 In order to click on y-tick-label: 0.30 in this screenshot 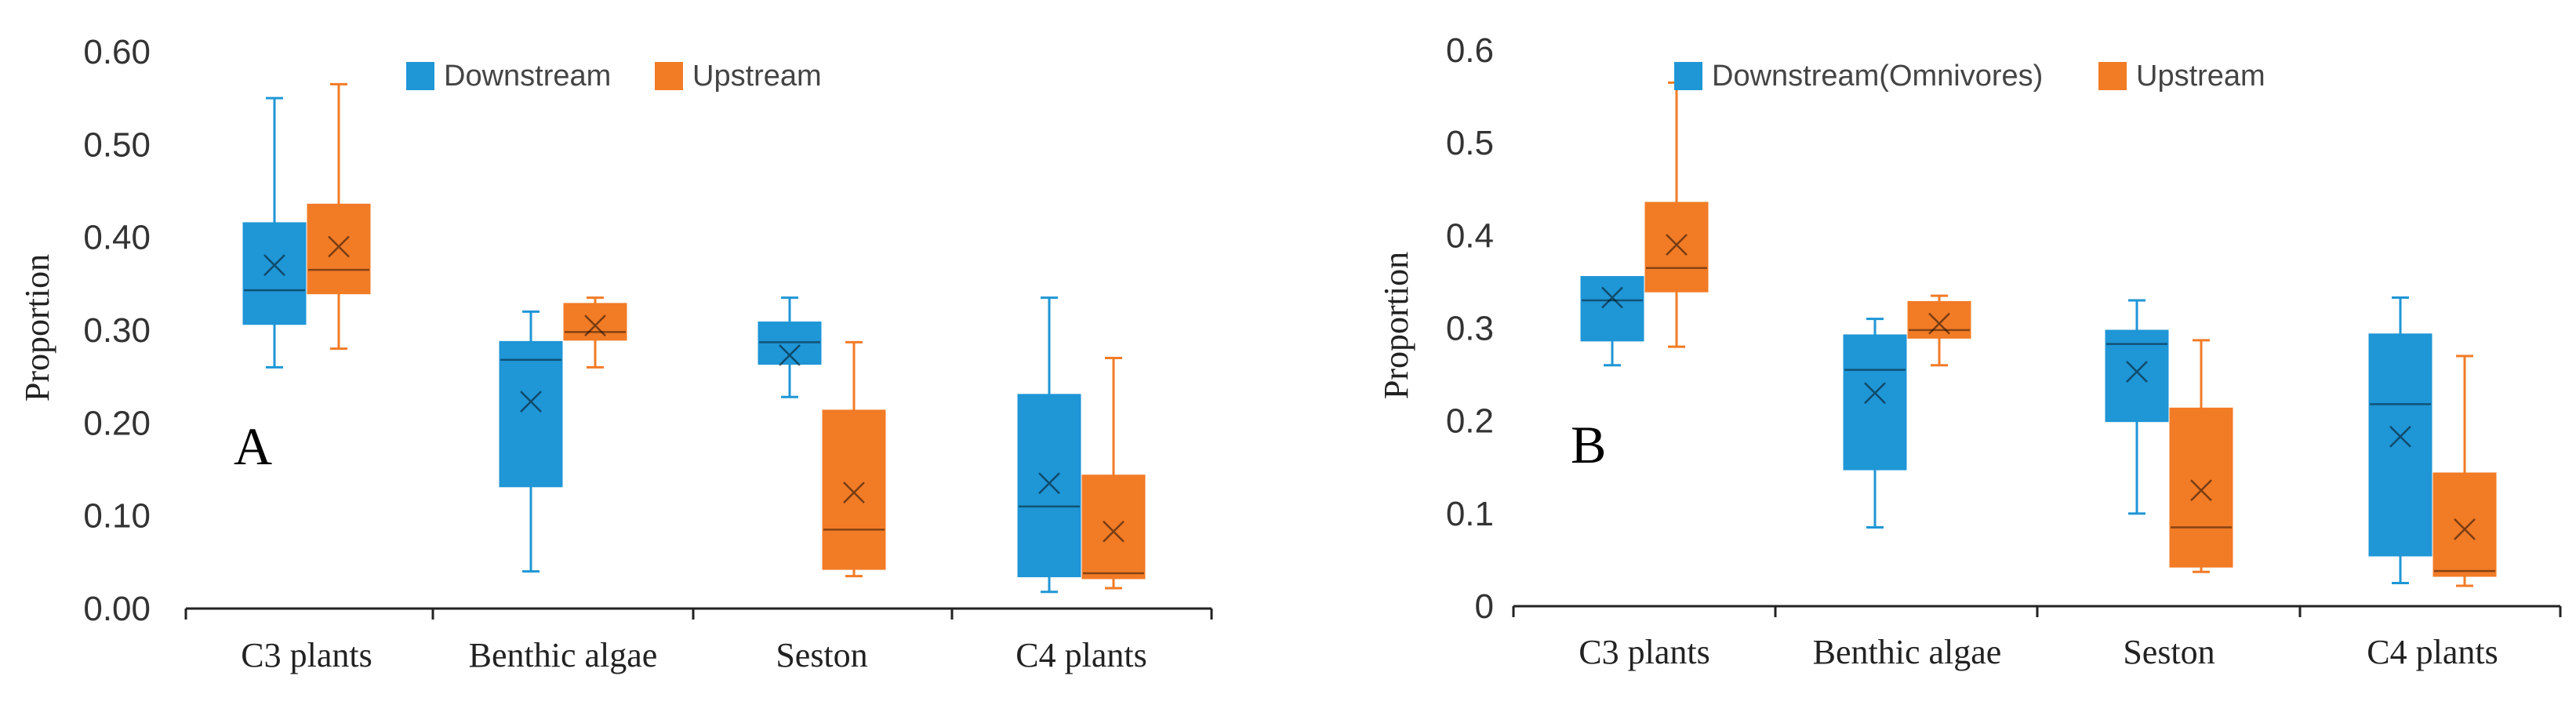, I will do `click(117, 330)`.